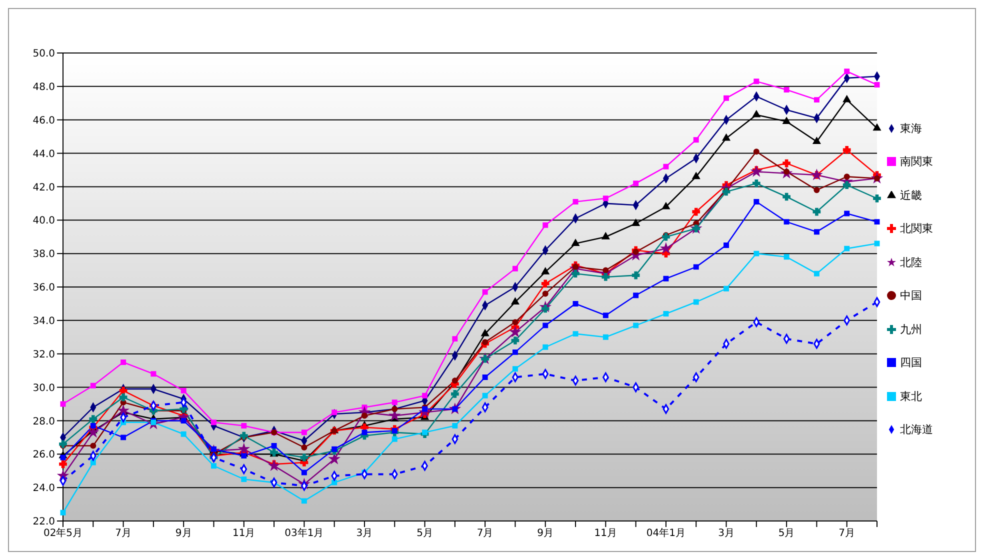 This screenshot has height=558, width=982. What do you see at coordinates (43, 388) in the screenshot?
I see `y-tick-label: 30.0` at bounding box center [43, 388].